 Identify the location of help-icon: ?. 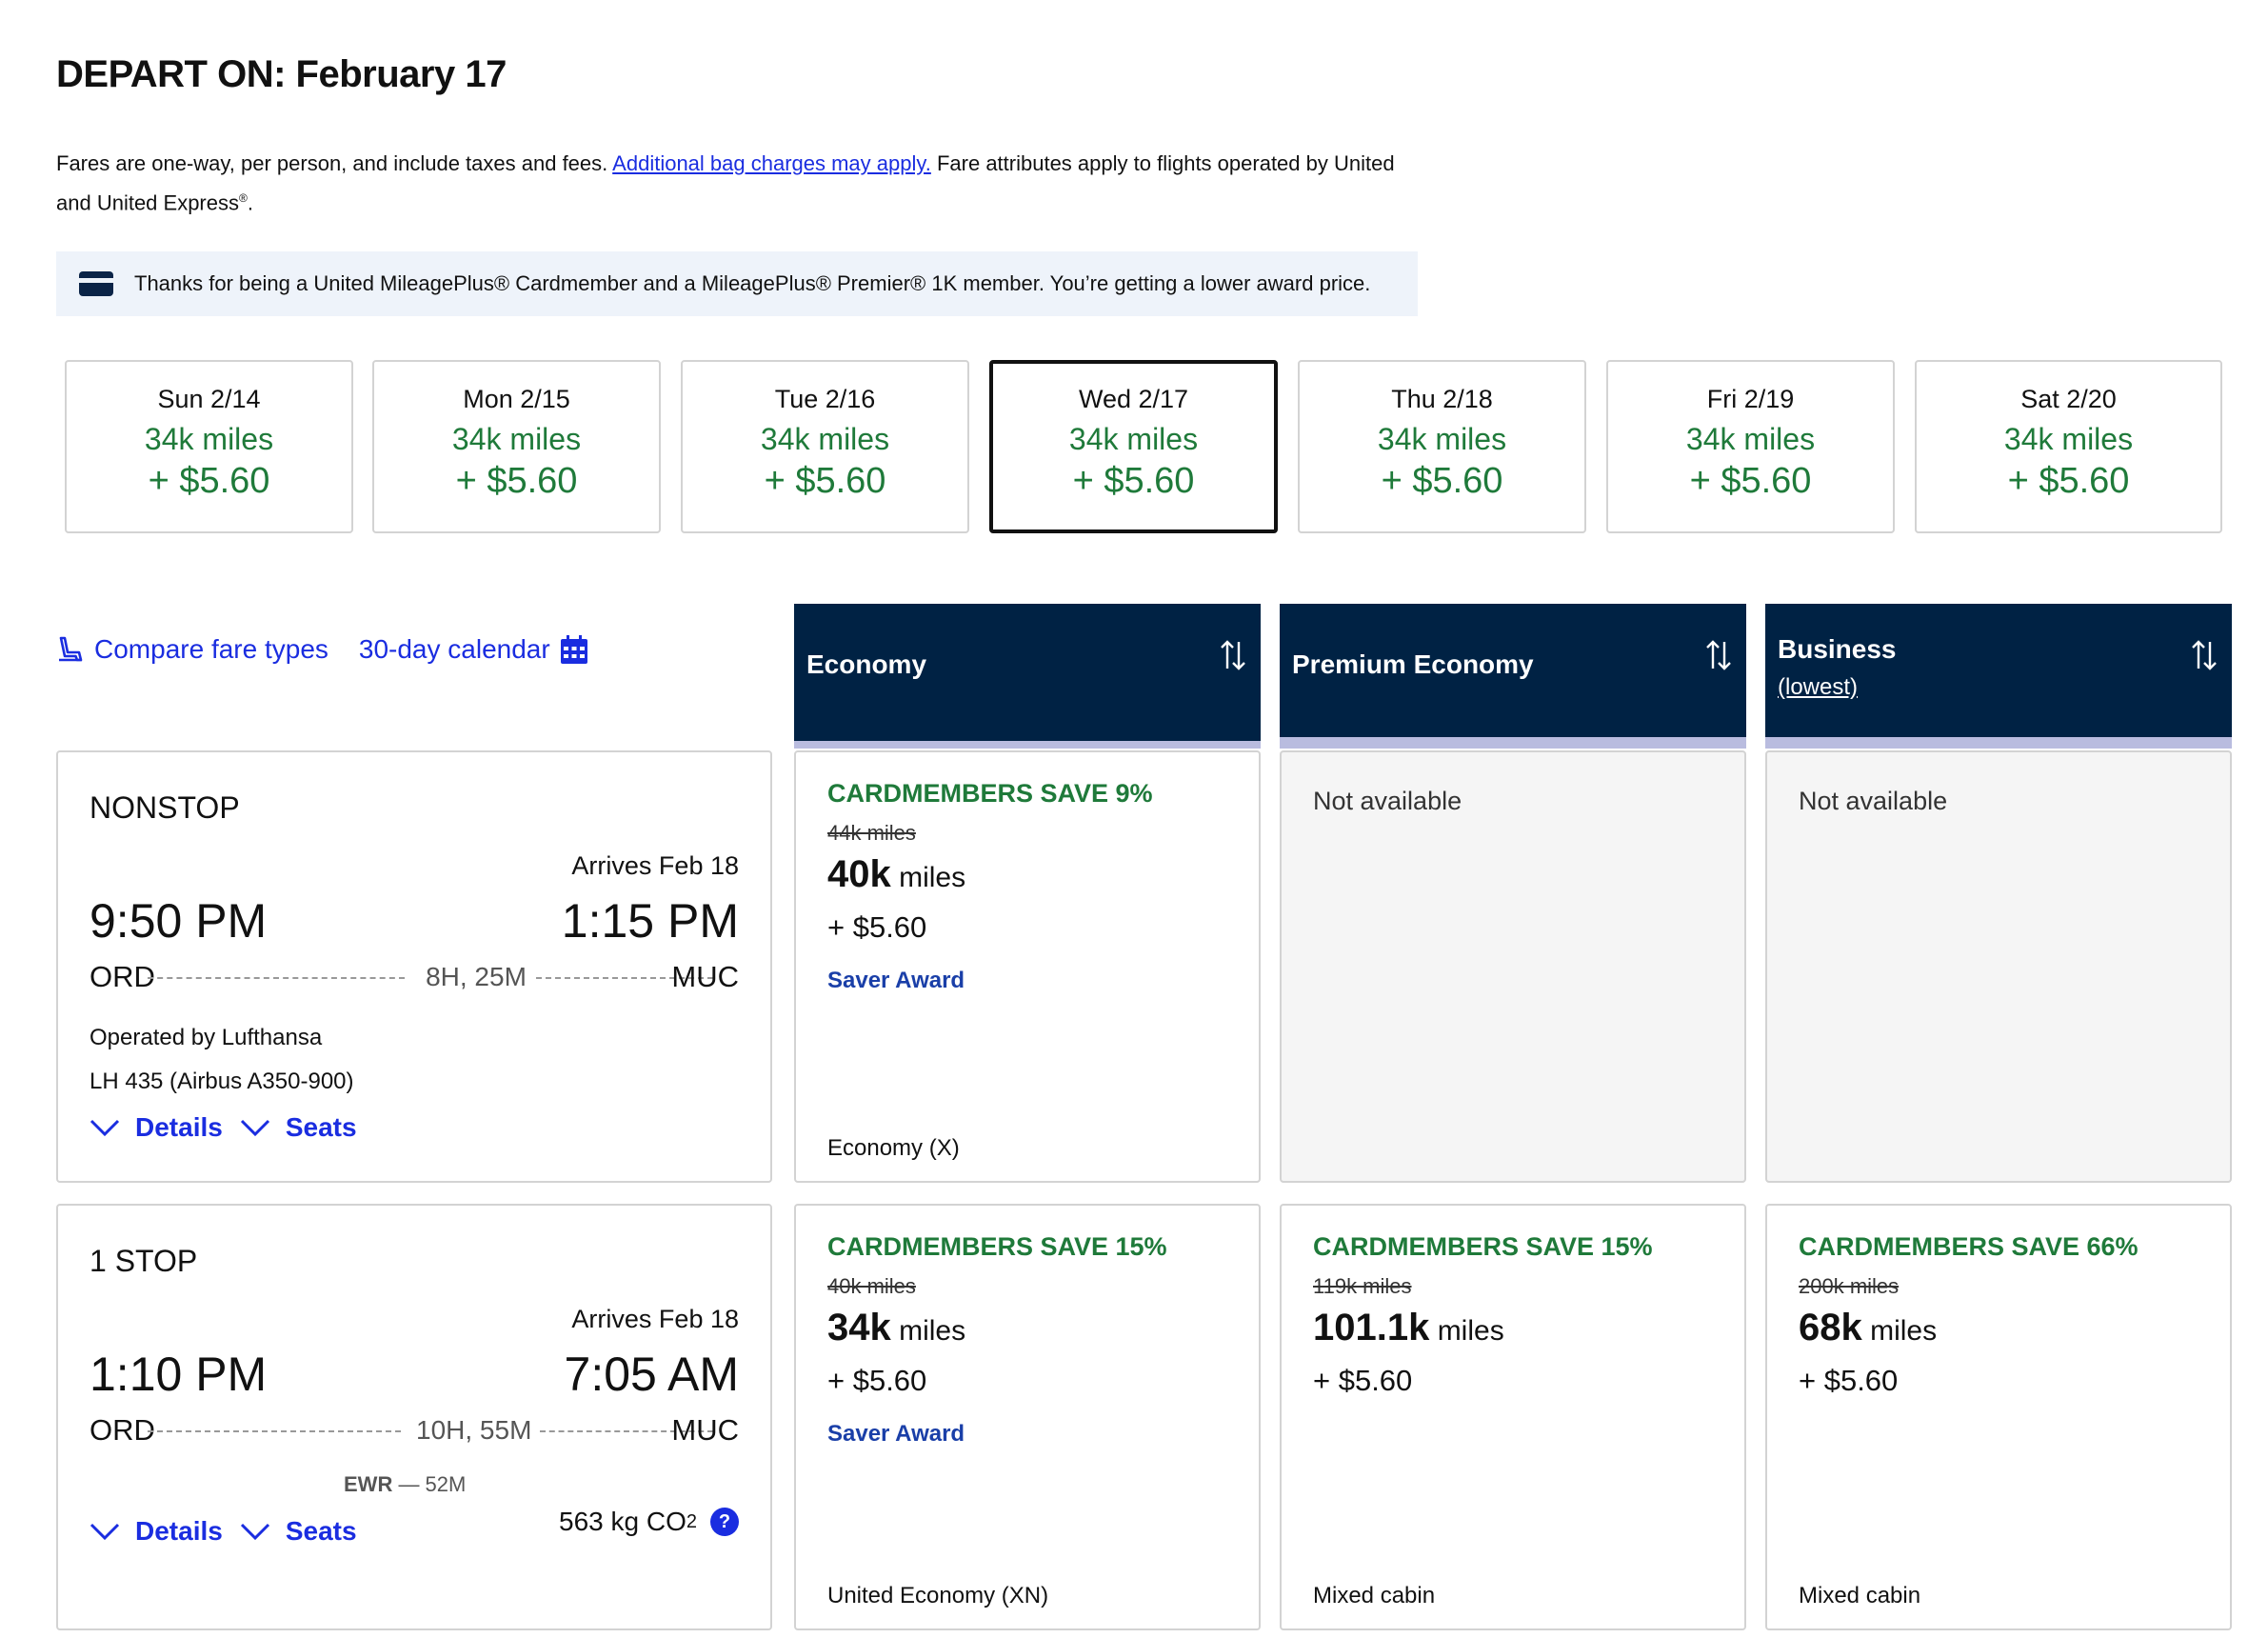
(724, 1522).